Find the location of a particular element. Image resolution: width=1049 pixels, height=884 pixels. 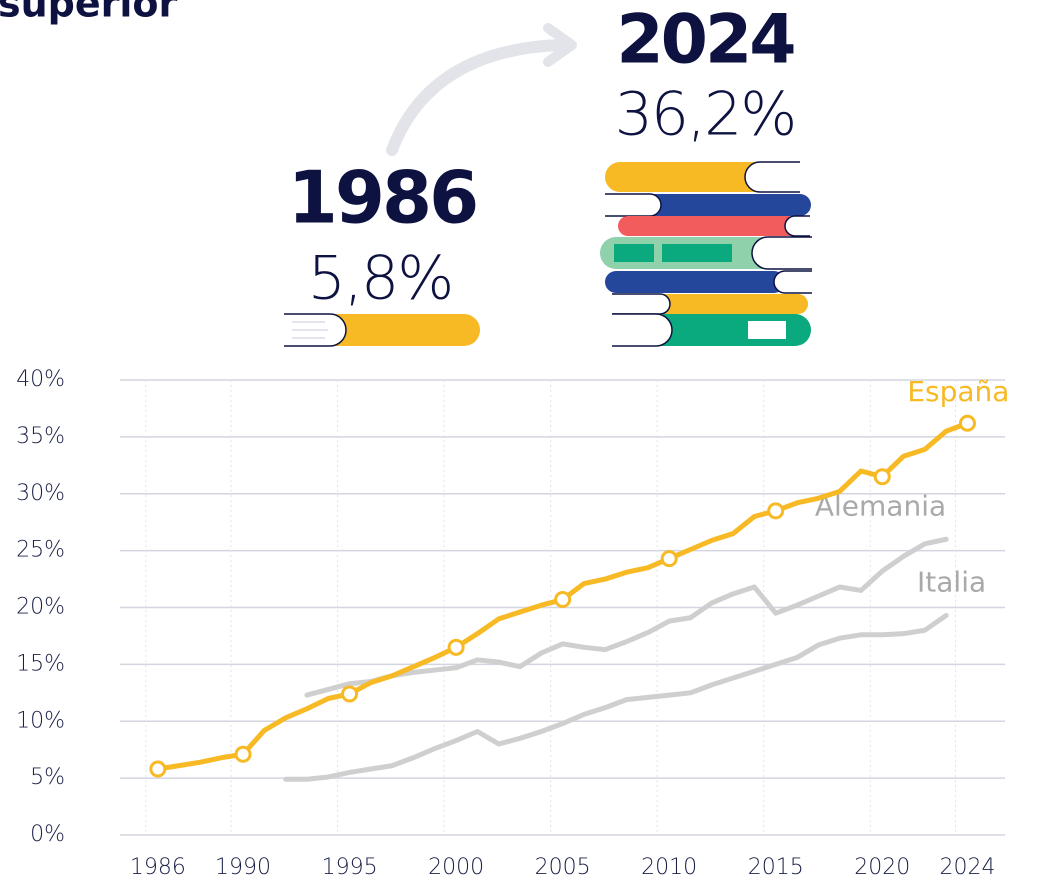

highlight-year: 1986 is located at coordinates (382, 198).